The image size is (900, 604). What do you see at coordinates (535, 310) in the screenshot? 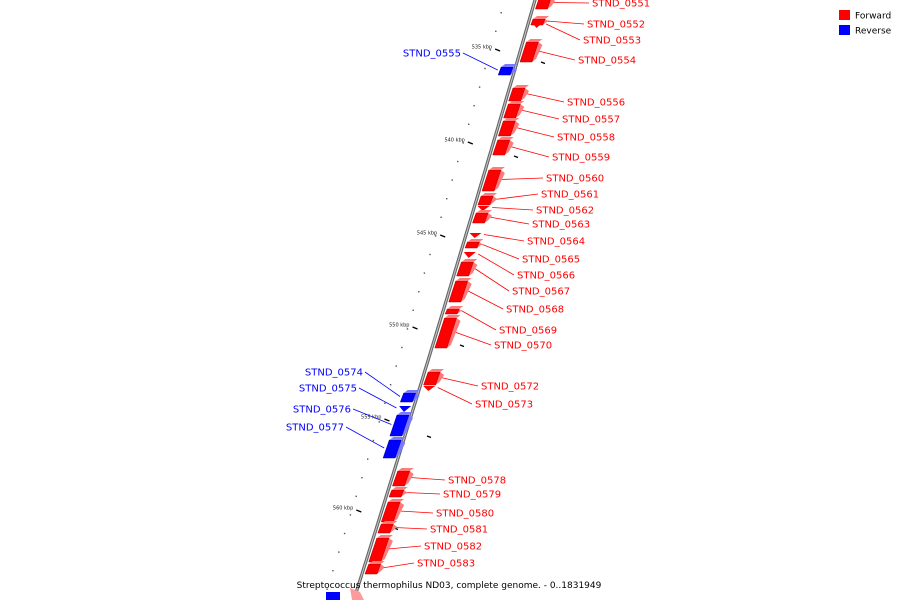
I see `gene-label-STND_0568: STND_0568` at bounding box center [535, 310].